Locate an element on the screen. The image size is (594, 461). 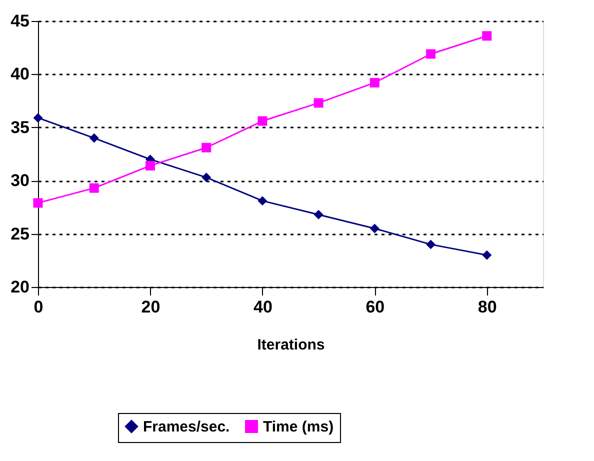
y-tick-label: 20 is located at coordinates (20, 287).